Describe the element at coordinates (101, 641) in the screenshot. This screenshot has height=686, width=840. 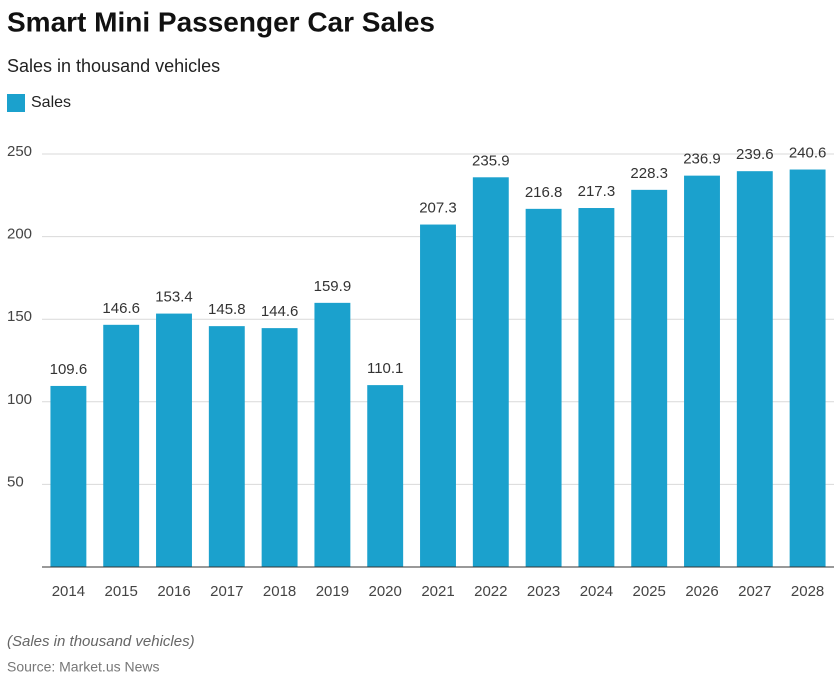
I see `footnote: (Sales in thousand vehicles)` at that location.